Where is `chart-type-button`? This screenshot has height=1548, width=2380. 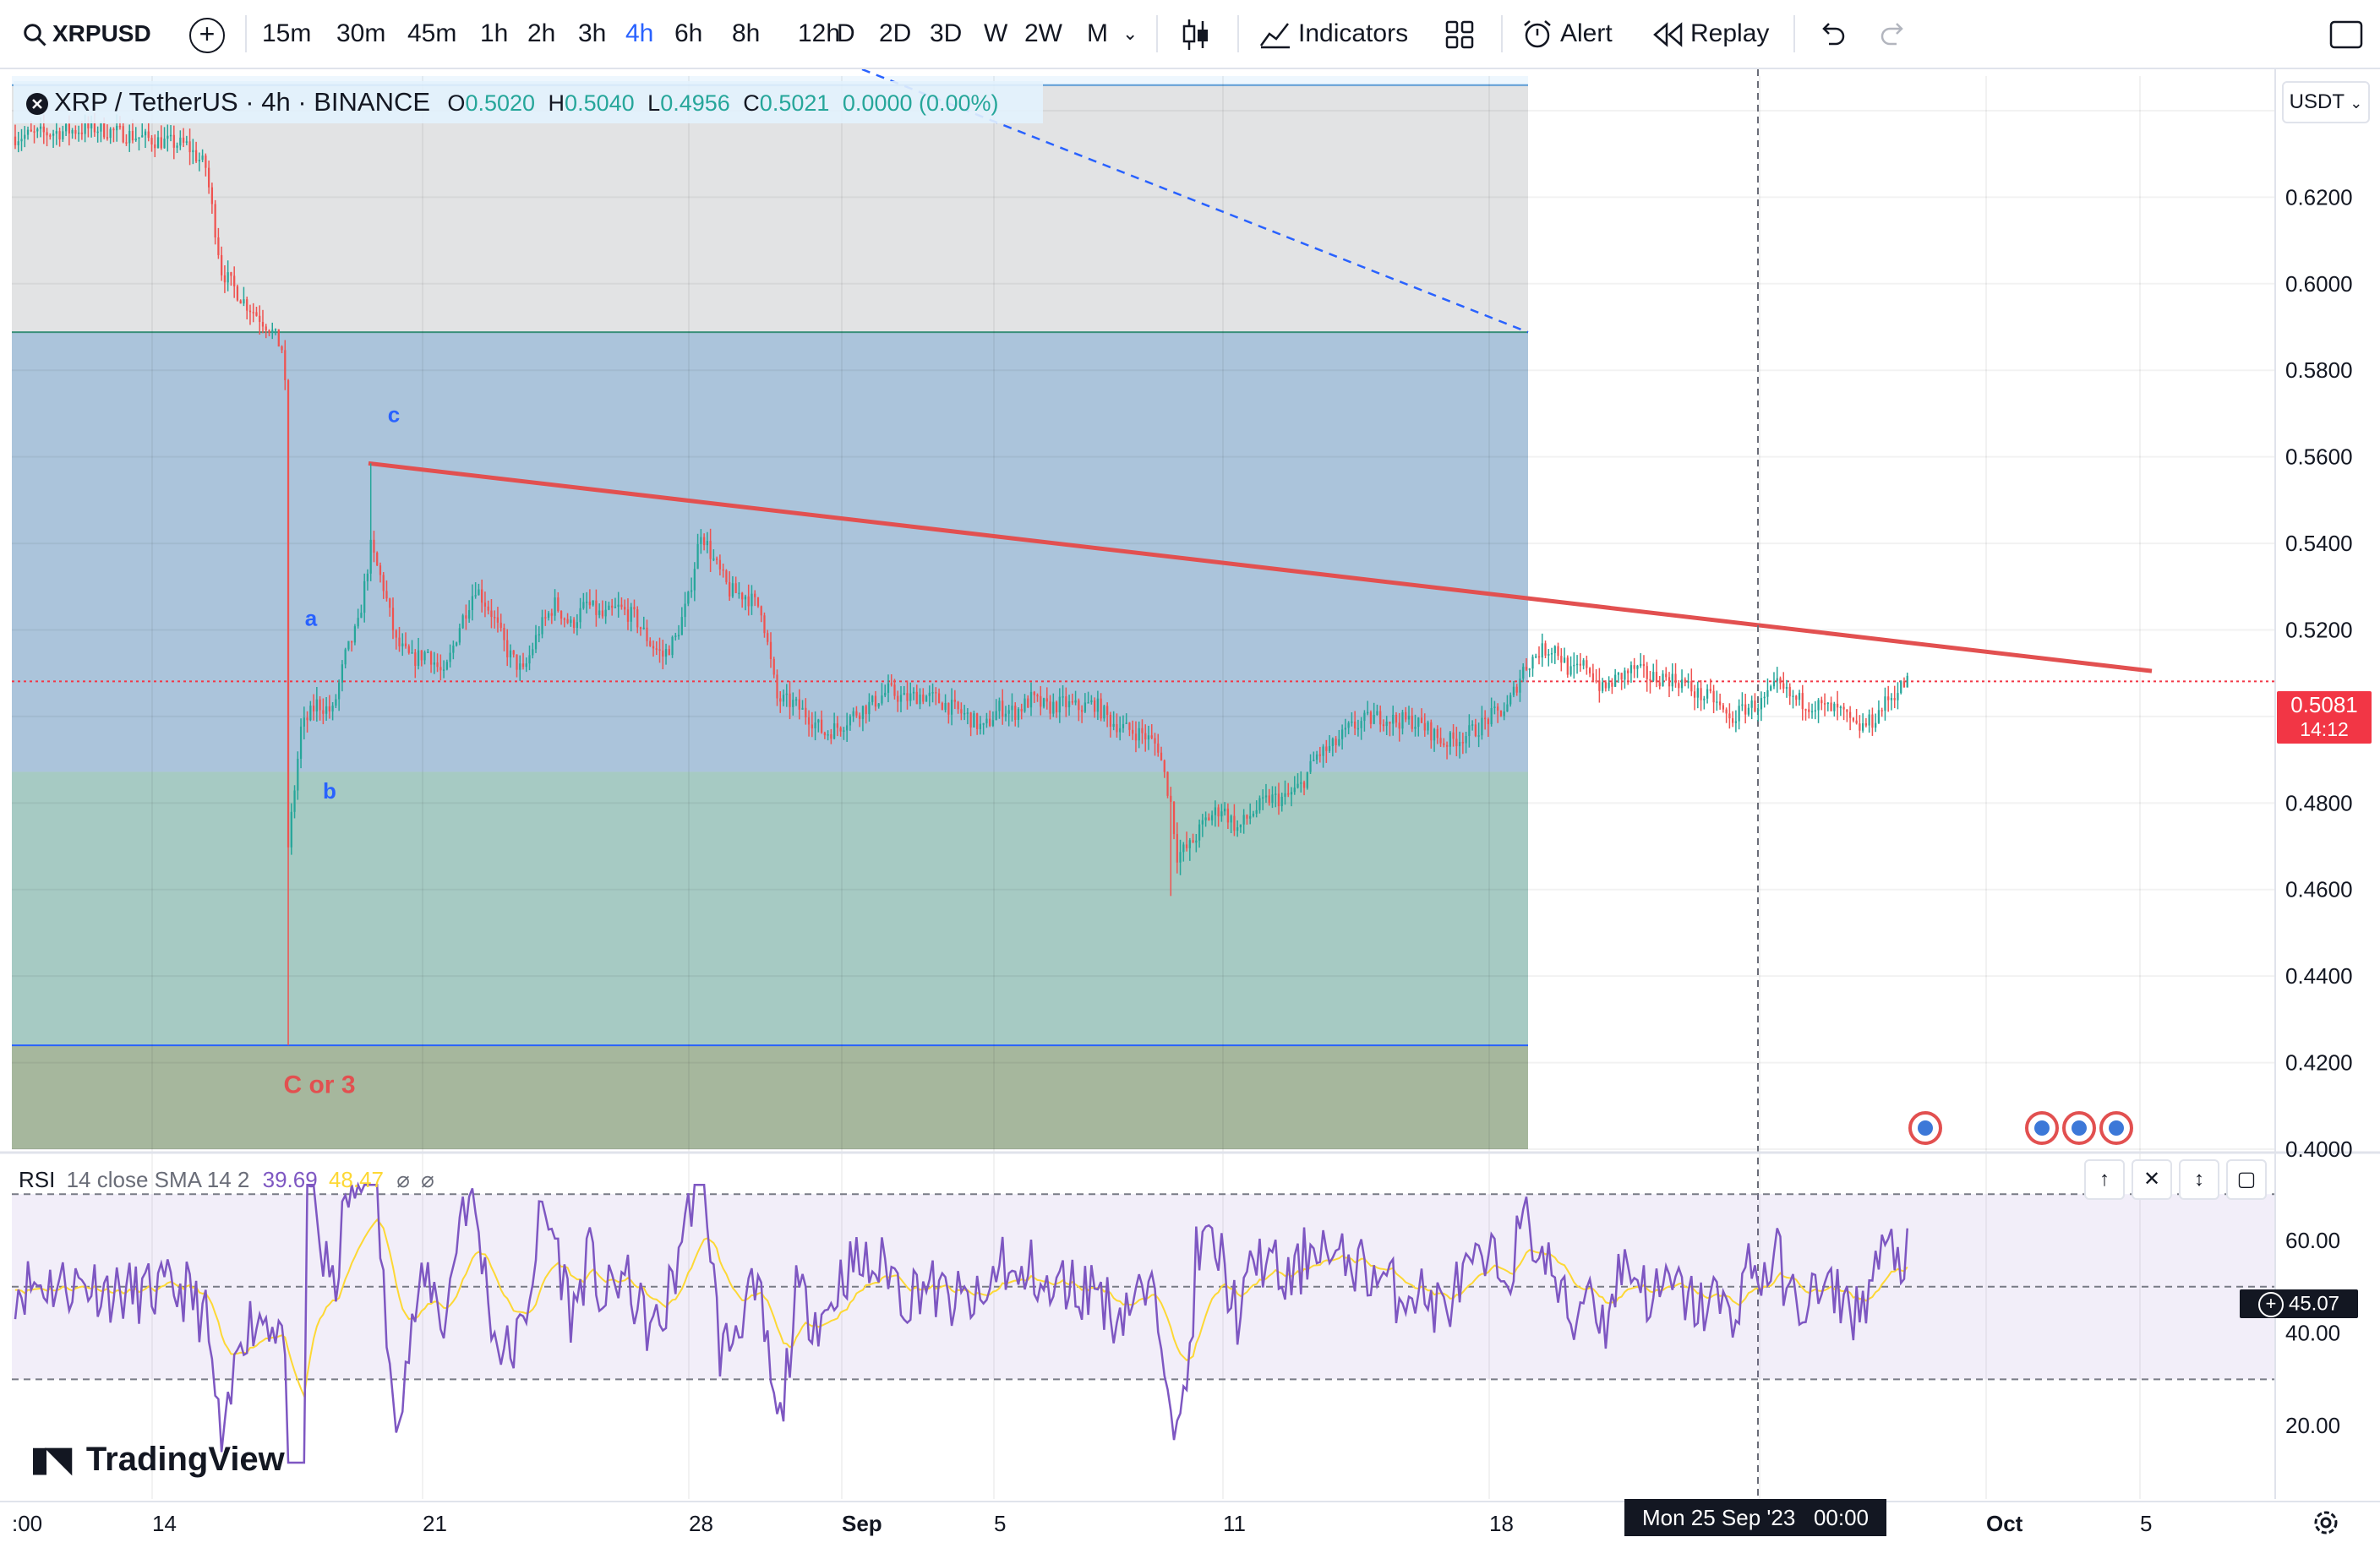
chart-type-button is located at coordinates (1196, 34).